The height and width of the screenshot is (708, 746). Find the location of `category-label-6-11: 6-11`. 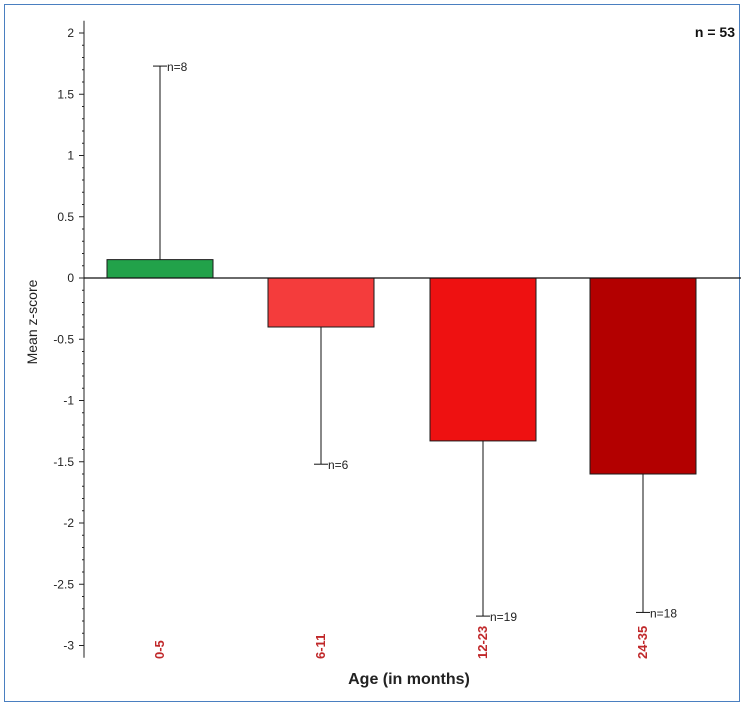

category-label-6-11: 6-11 is located at coordinates (320, 646).